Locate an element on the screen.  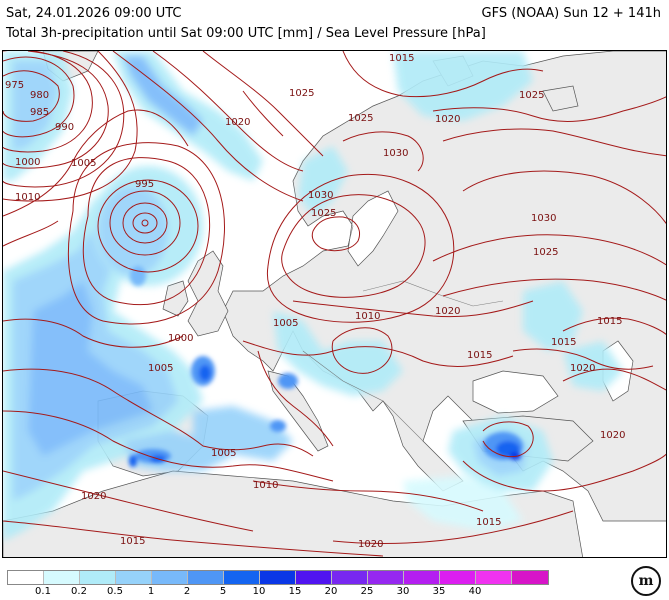
low-pressure-center-icon is located at coordinates (145, 223).